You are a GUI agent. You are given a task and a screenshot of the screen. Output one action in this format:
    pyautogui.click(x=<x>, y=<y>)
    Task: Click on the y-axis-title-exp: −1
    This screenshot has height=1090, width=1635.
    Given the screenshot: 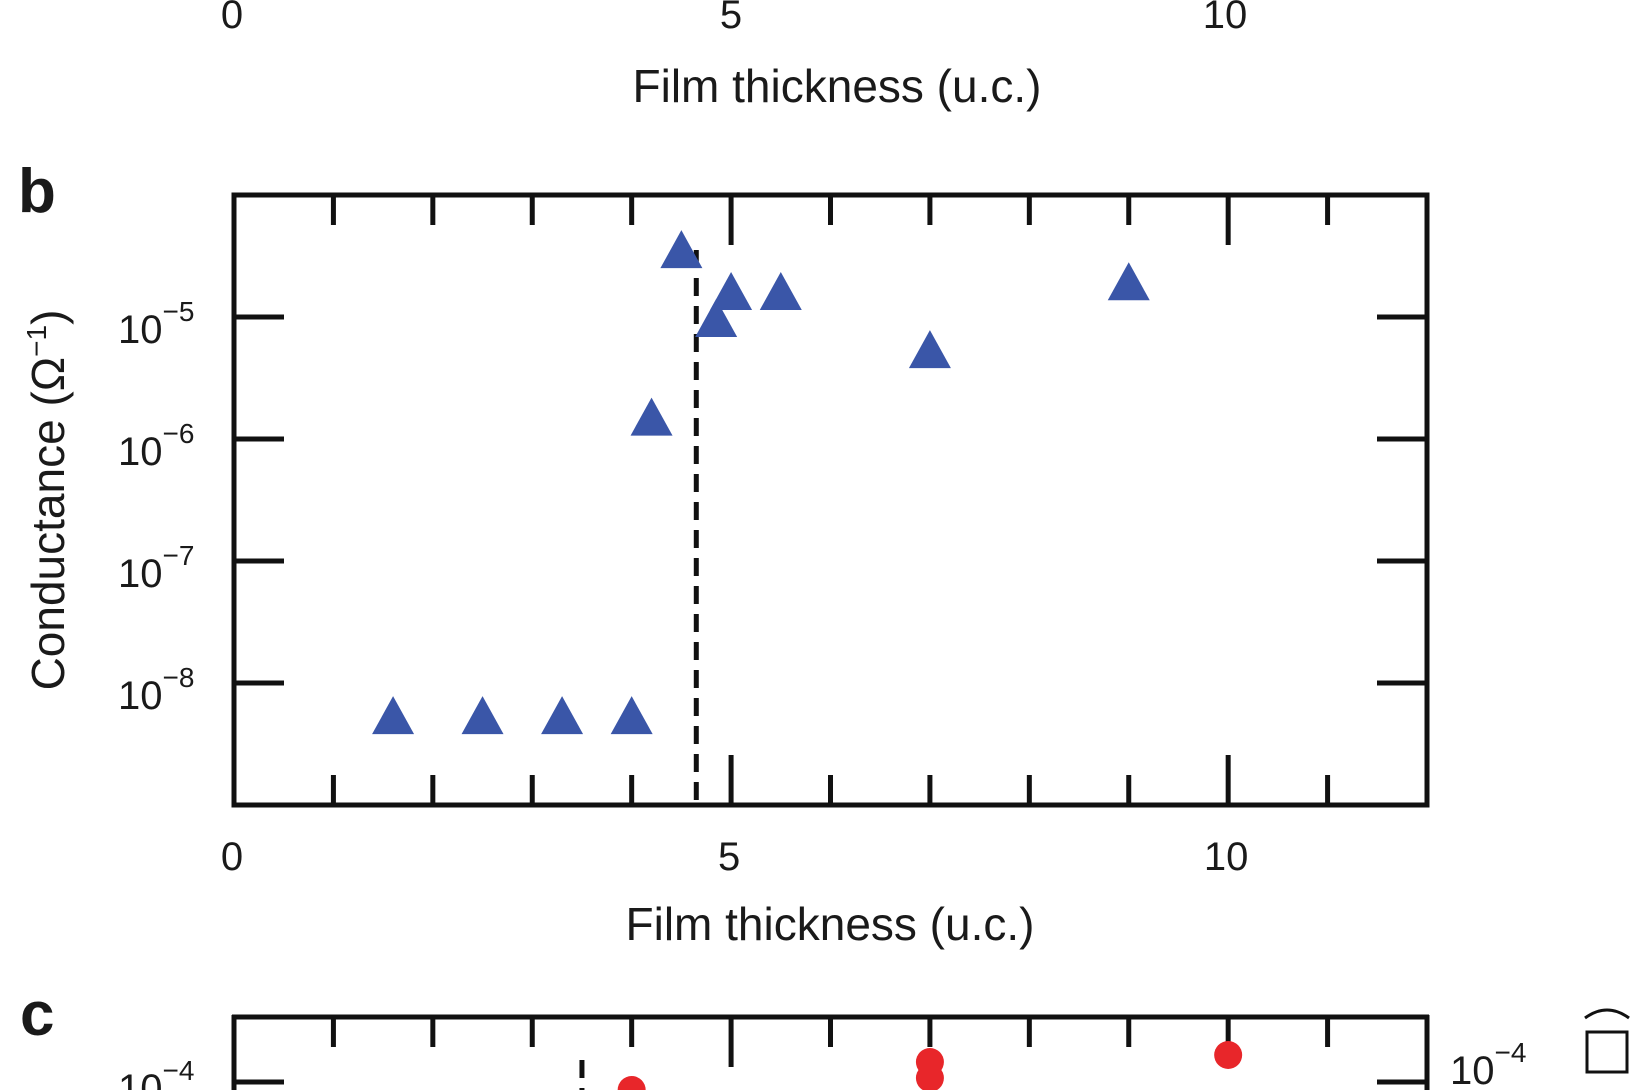 What is the action you would take?
    pyautogui.click(x=36, y=341)
    